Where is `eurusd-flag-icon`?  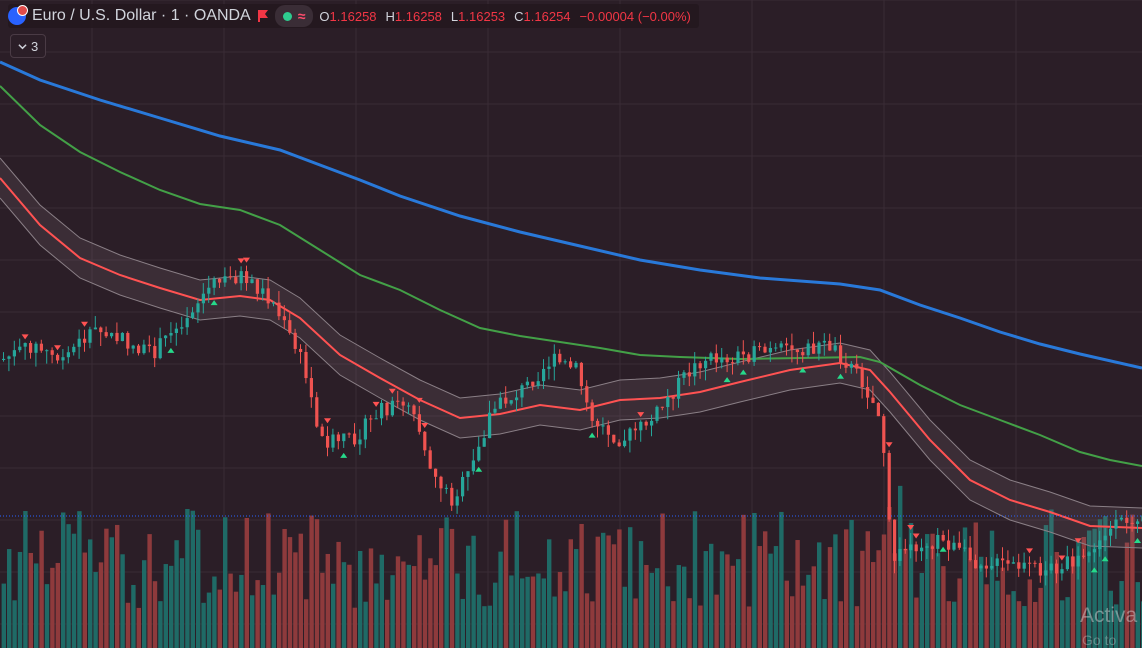
eurusd-flag-icon is located at coordinates (18, 15).